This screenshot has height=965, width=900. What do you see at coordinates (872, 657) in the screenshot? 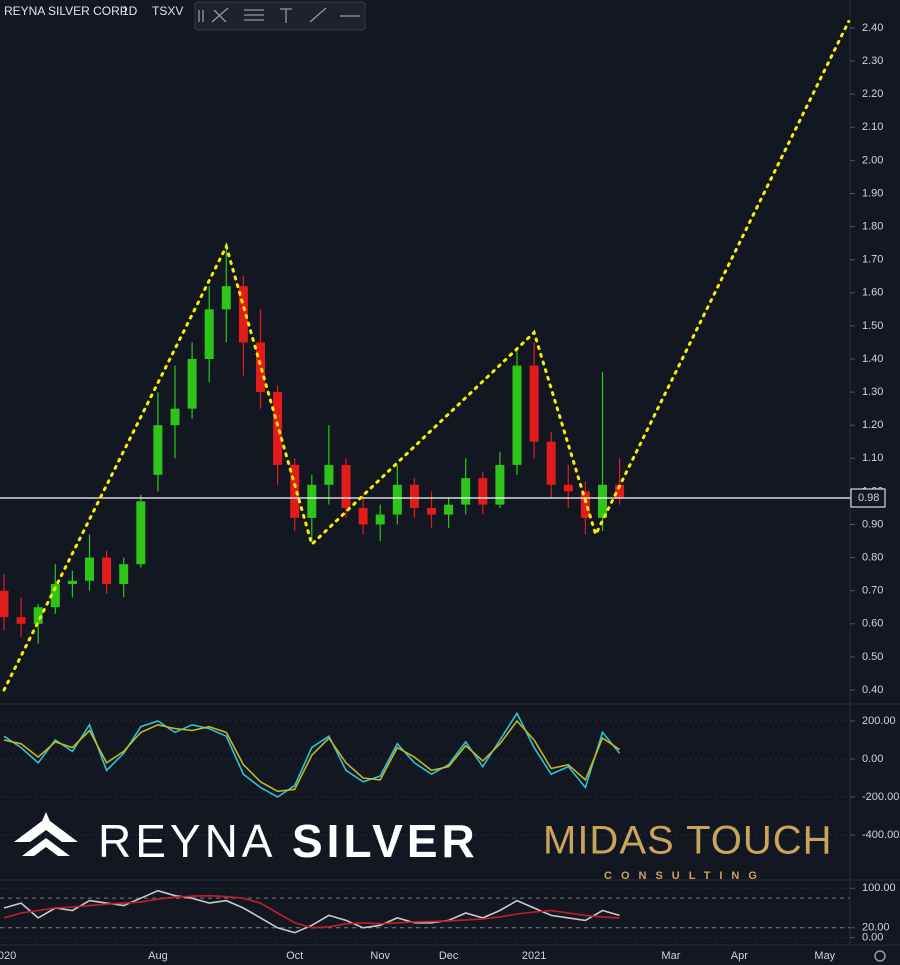
I see `y-tick-label: 0.50` at bounding box center [872, 657].